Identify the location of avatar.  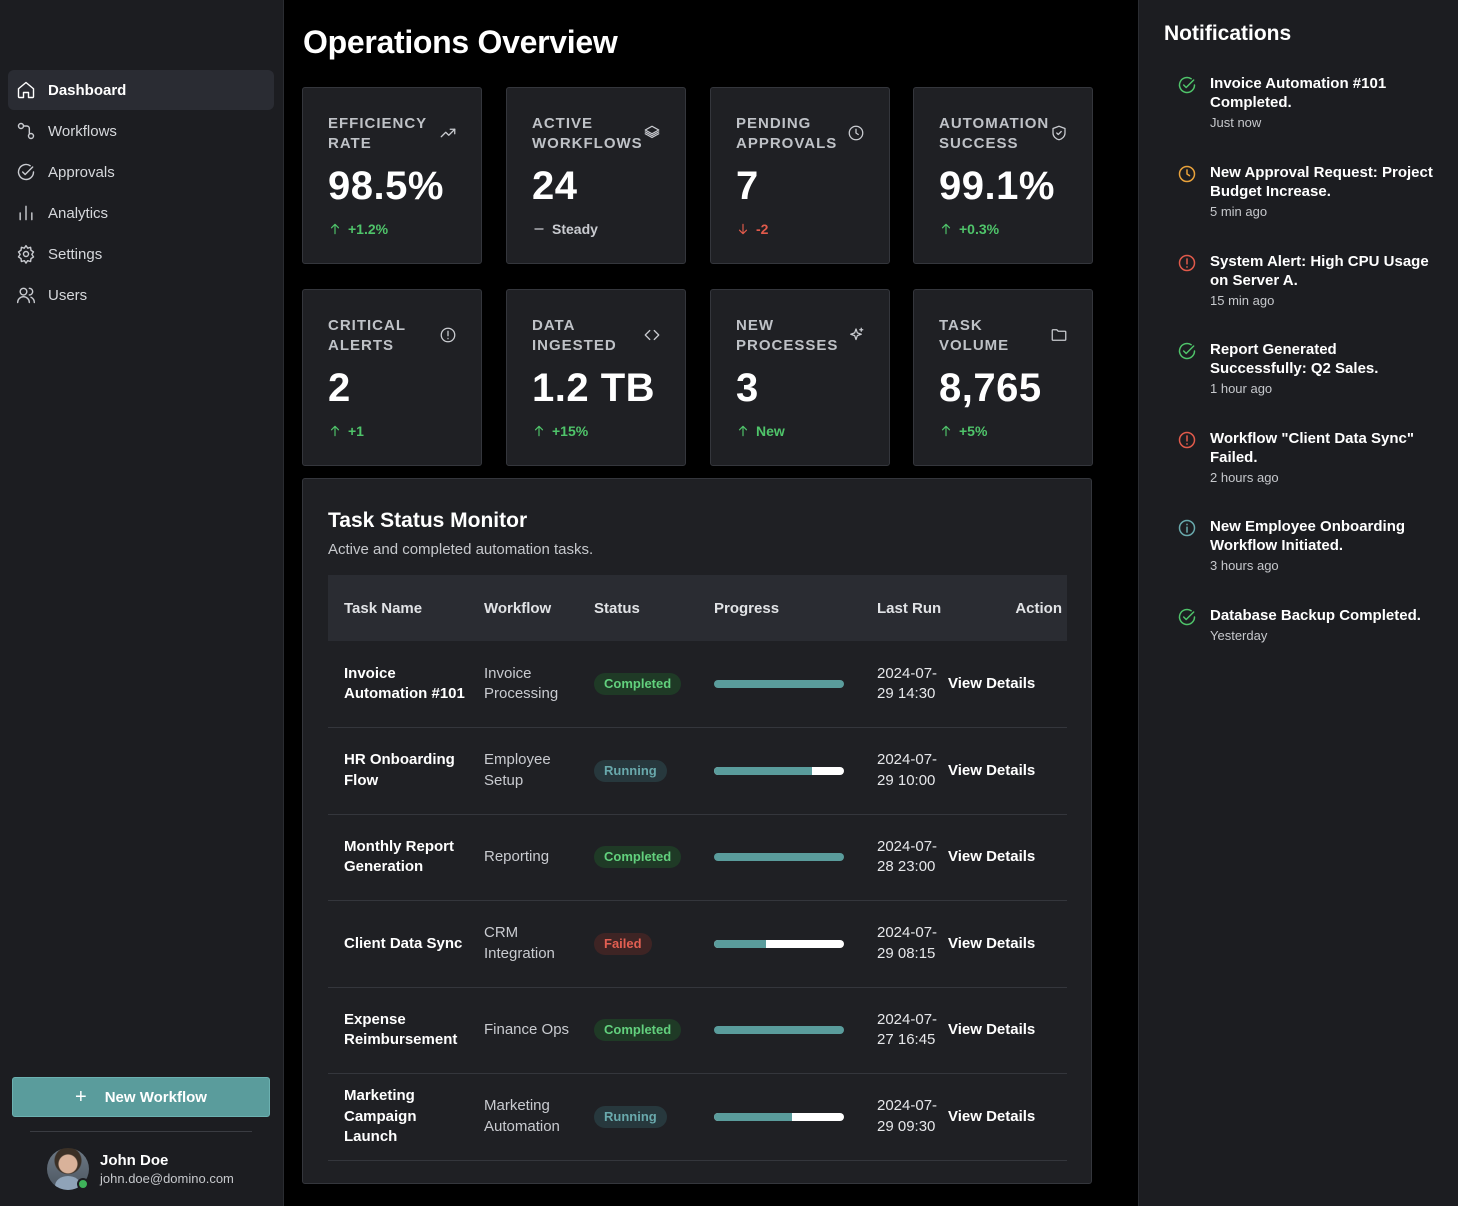
(68, 1169).